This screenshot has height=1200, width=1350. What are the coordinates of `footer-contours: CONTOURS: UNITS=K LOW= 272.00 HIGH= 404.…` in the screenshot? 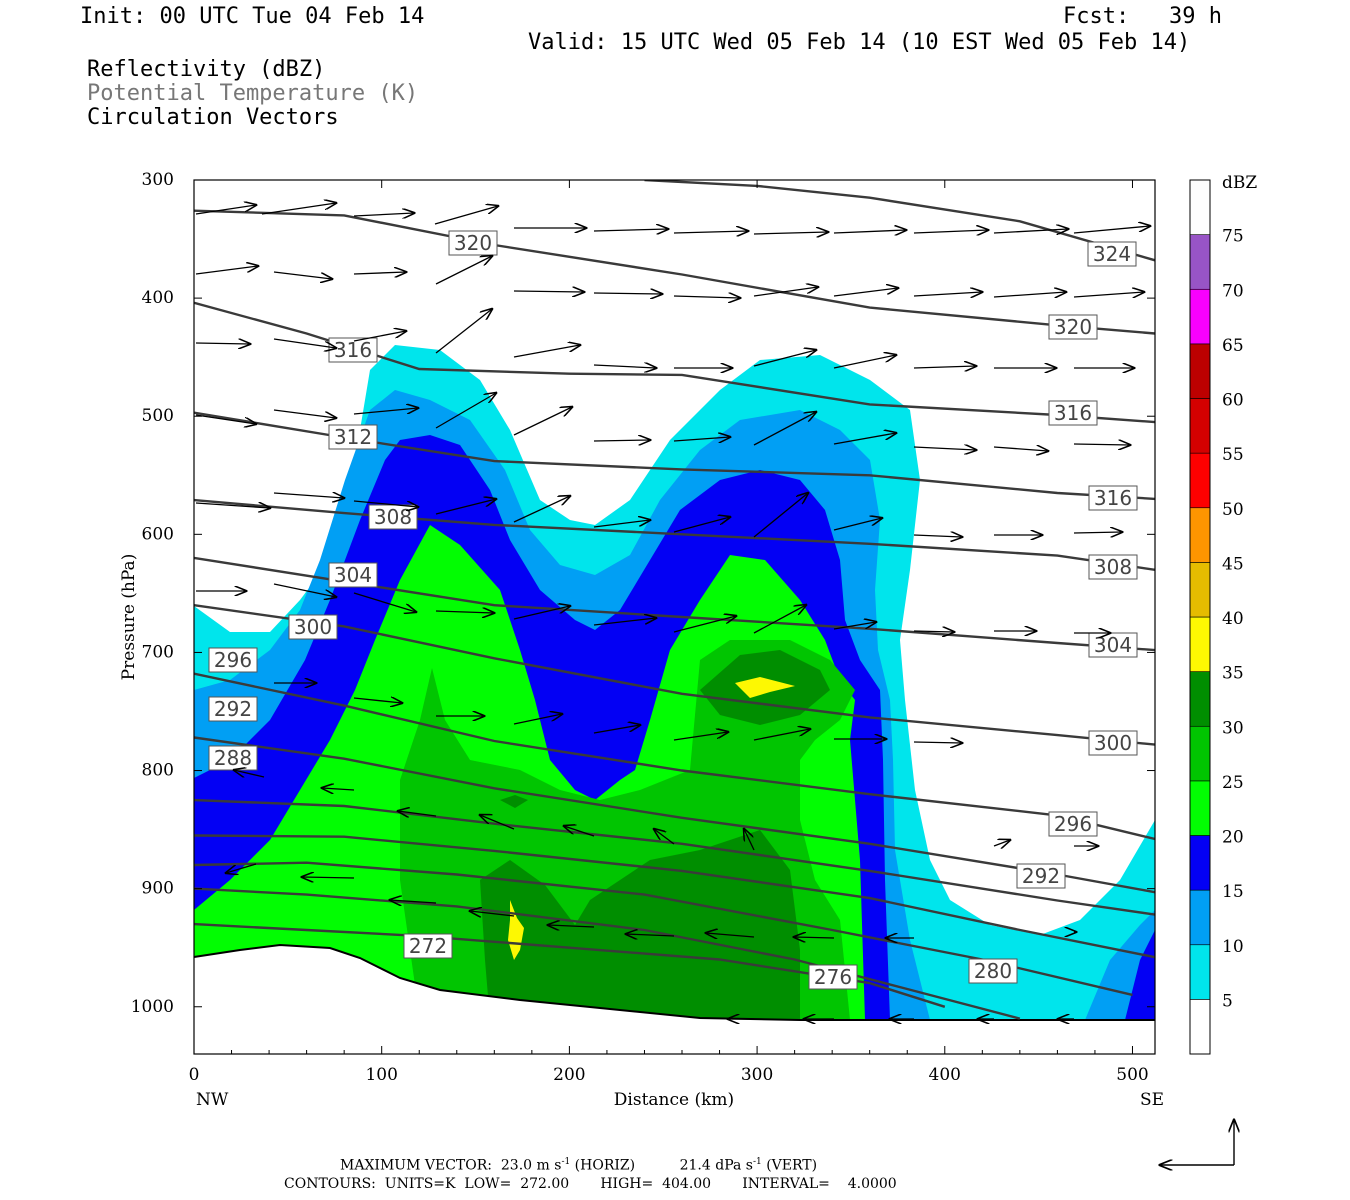 It's located at (590, 1184).